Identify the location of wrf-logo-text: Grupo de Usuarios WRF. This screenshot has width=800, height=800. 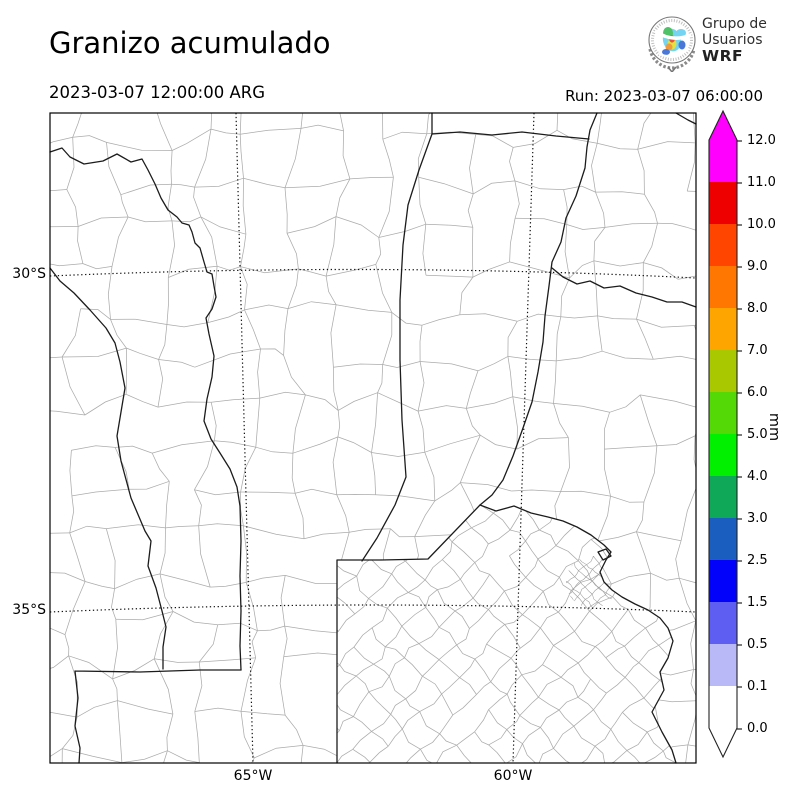
(734, 40).